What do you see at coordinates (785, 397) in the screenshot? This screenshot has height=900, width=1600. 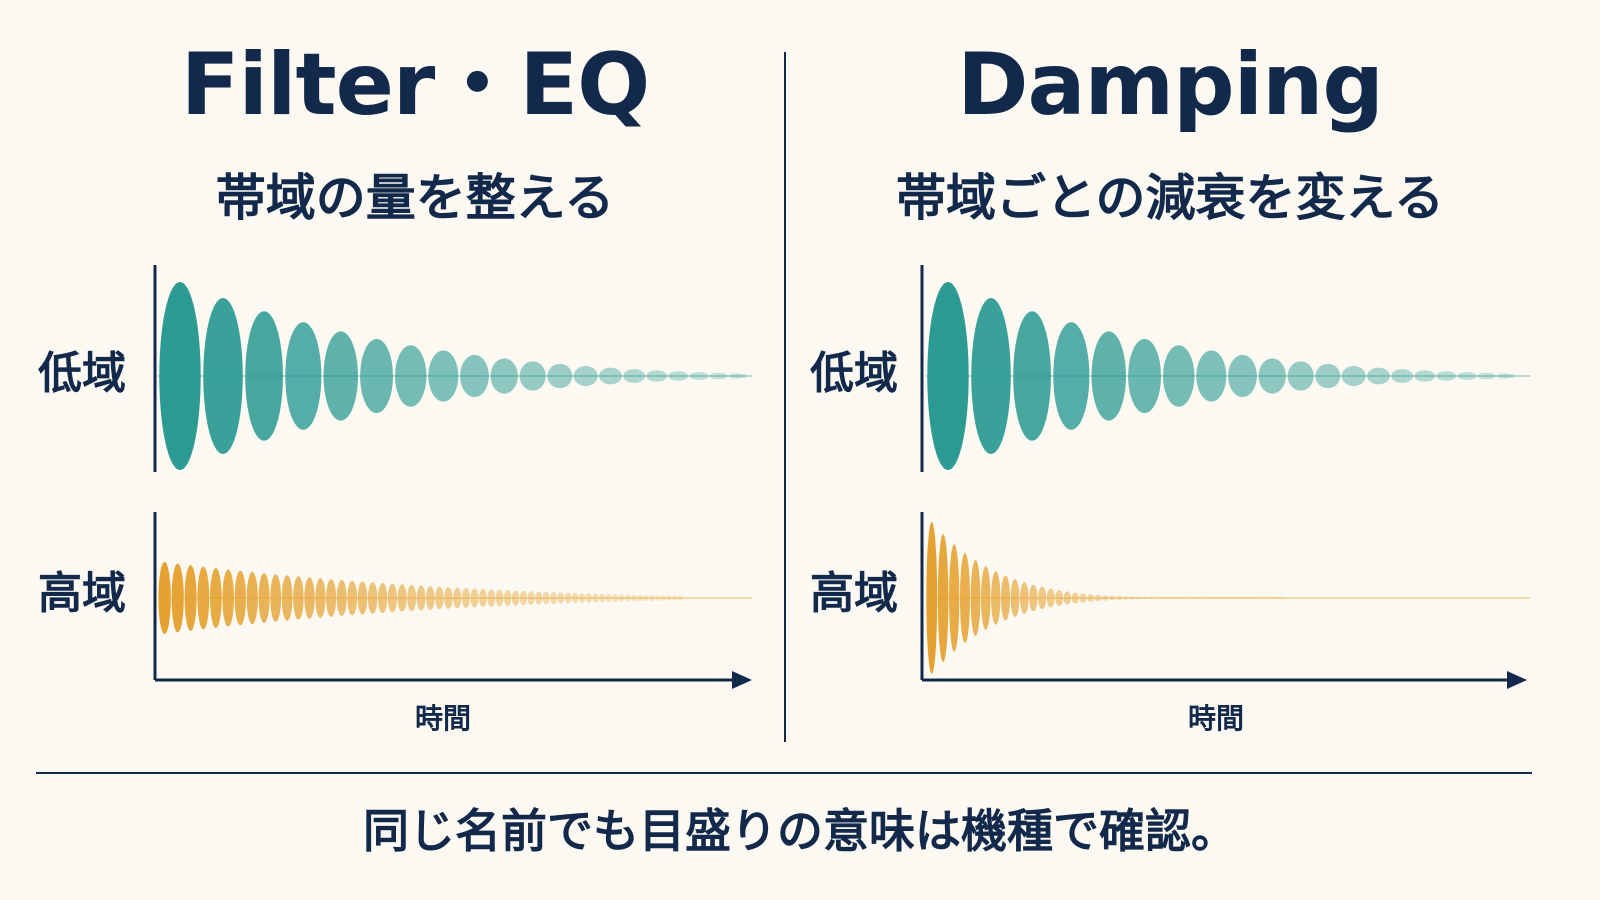 I see `center-divider` at bounding box center [785, 397].